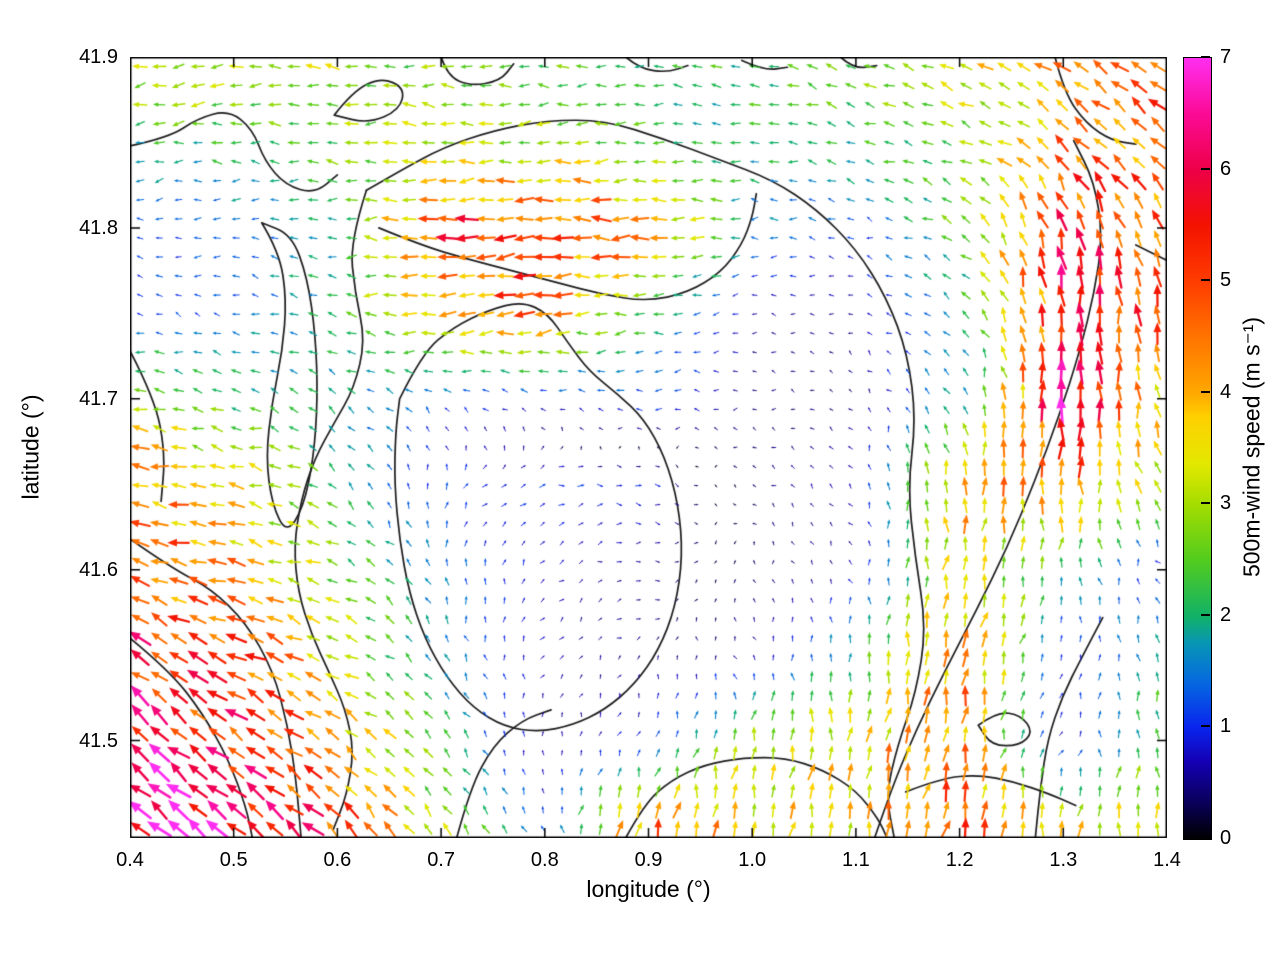  I want to click on x-tick-label: 1.1, so click(855, 860).